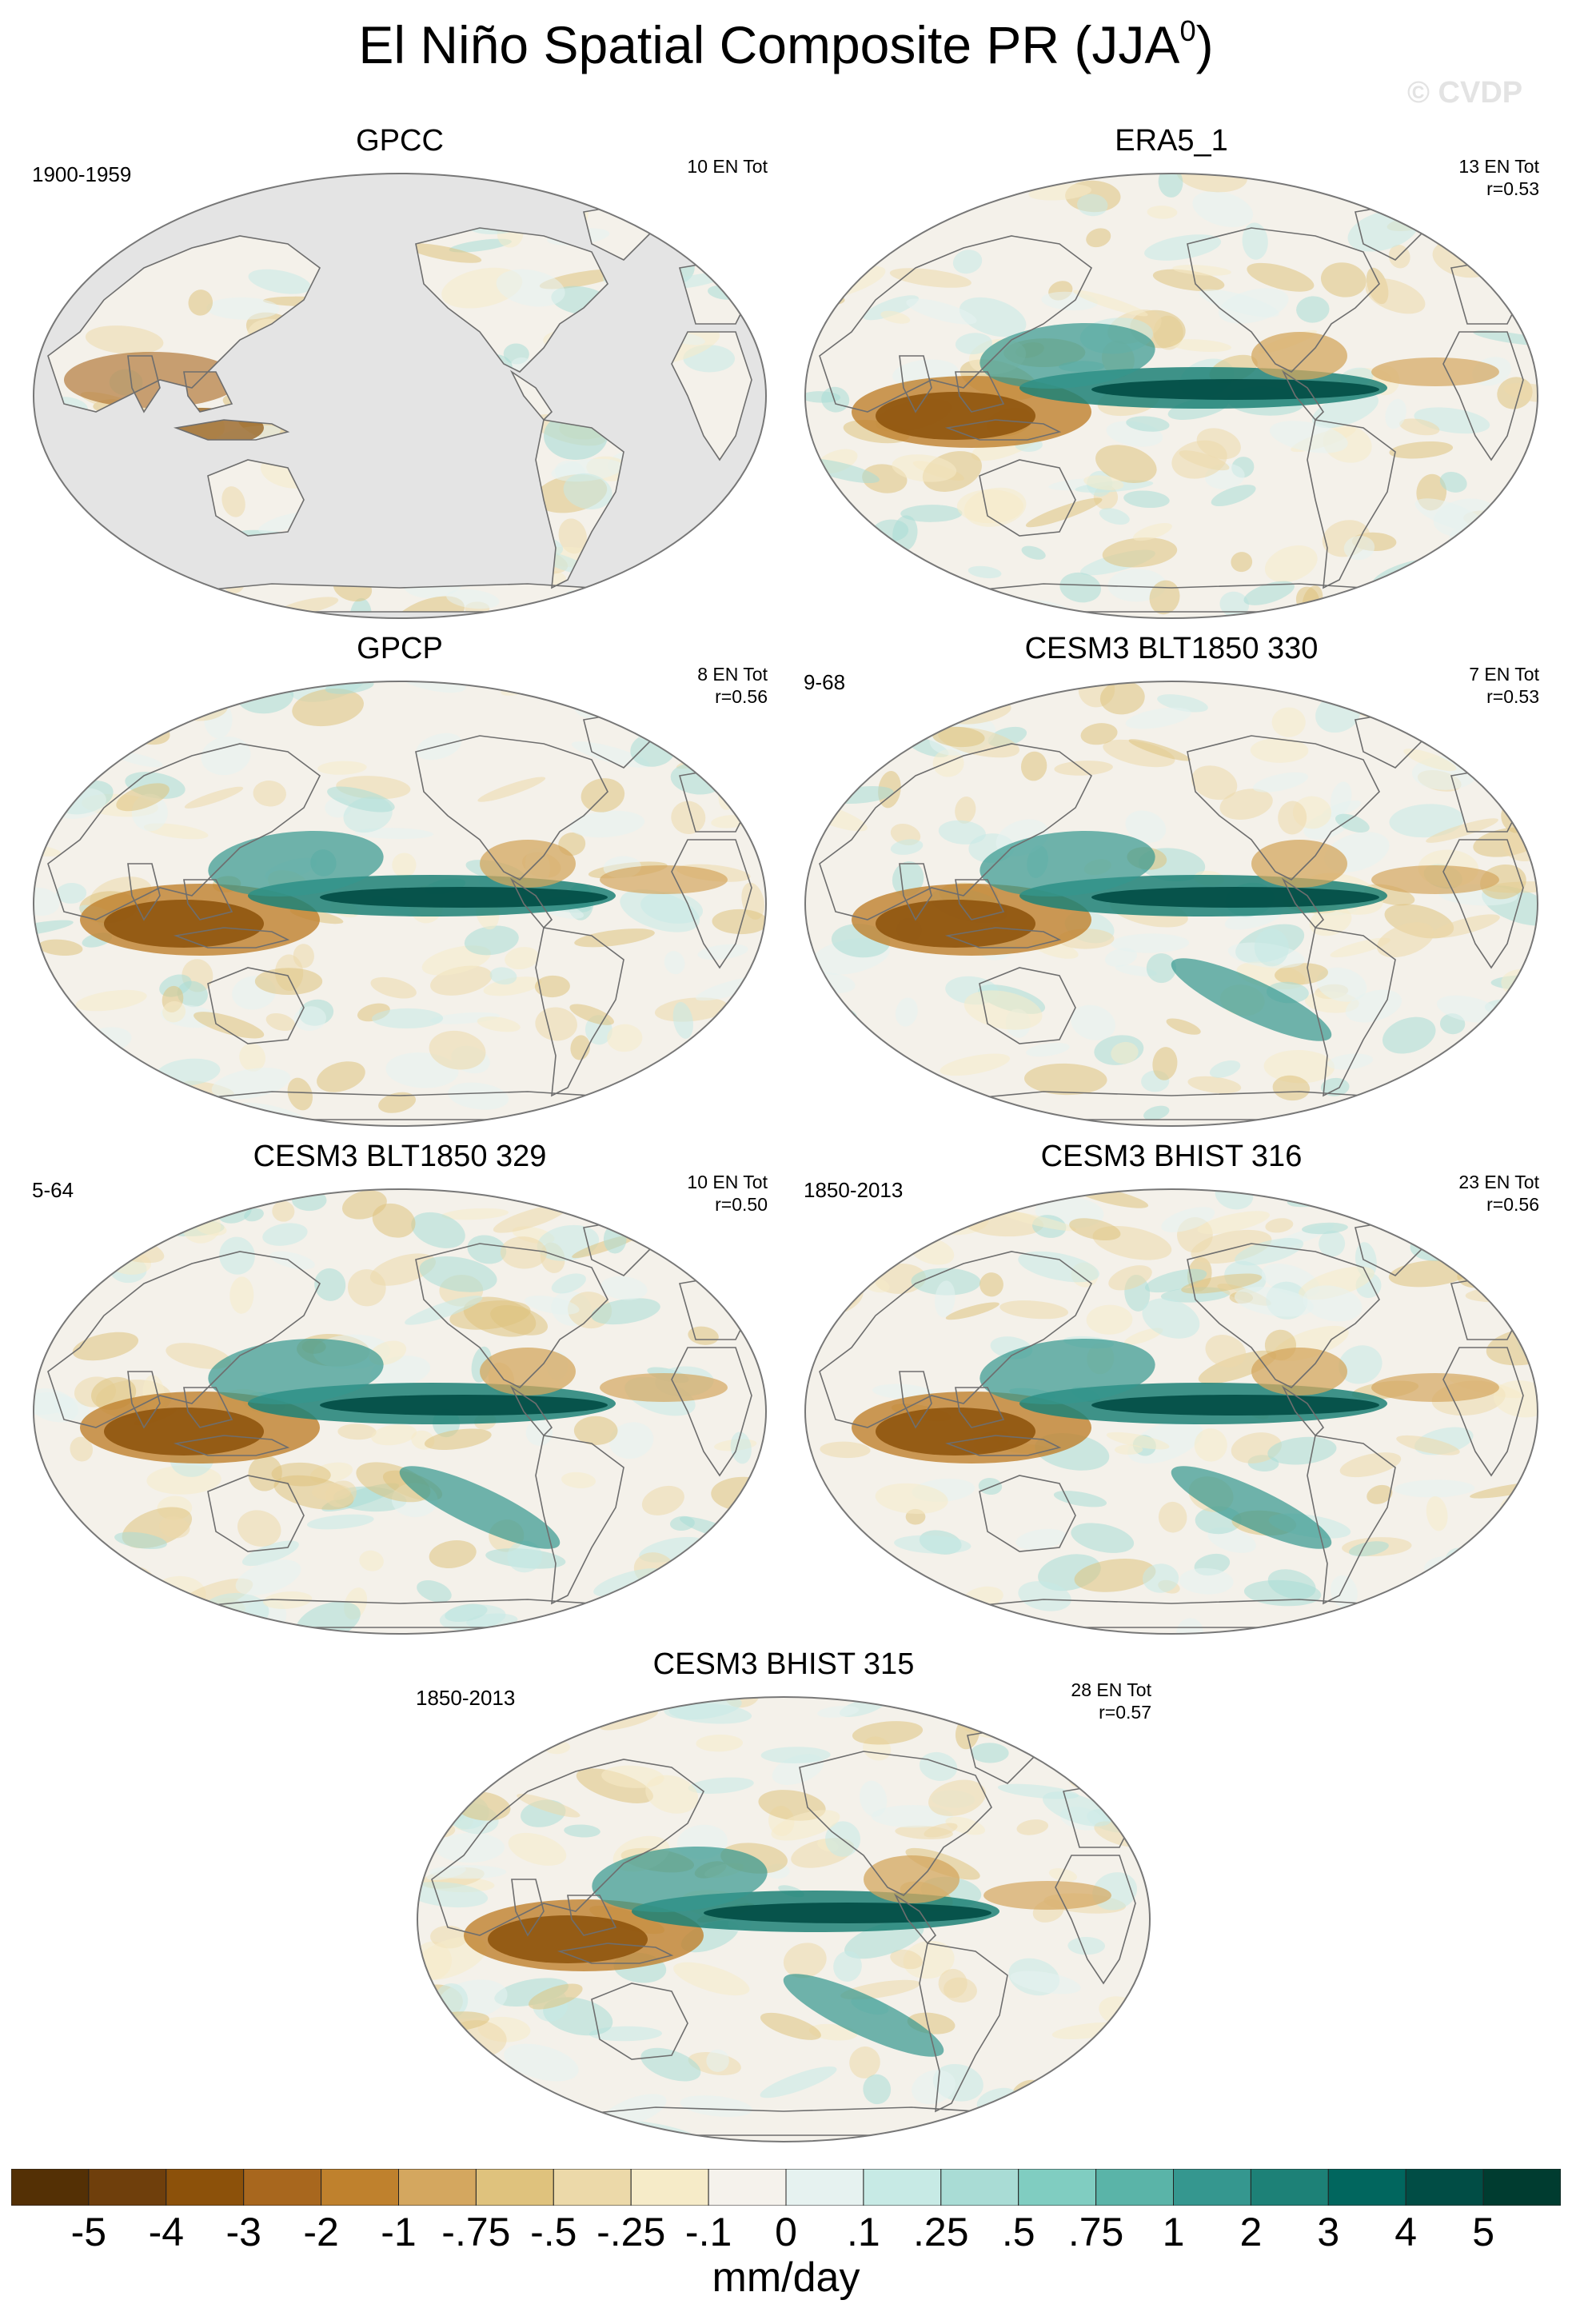 Image resolution: width=1572 pixels, height=2324 pixels. Describe the element at coordinates (1465, 93) in the screenshot. I see `cvdp-watermark: © CVDP` at that location.